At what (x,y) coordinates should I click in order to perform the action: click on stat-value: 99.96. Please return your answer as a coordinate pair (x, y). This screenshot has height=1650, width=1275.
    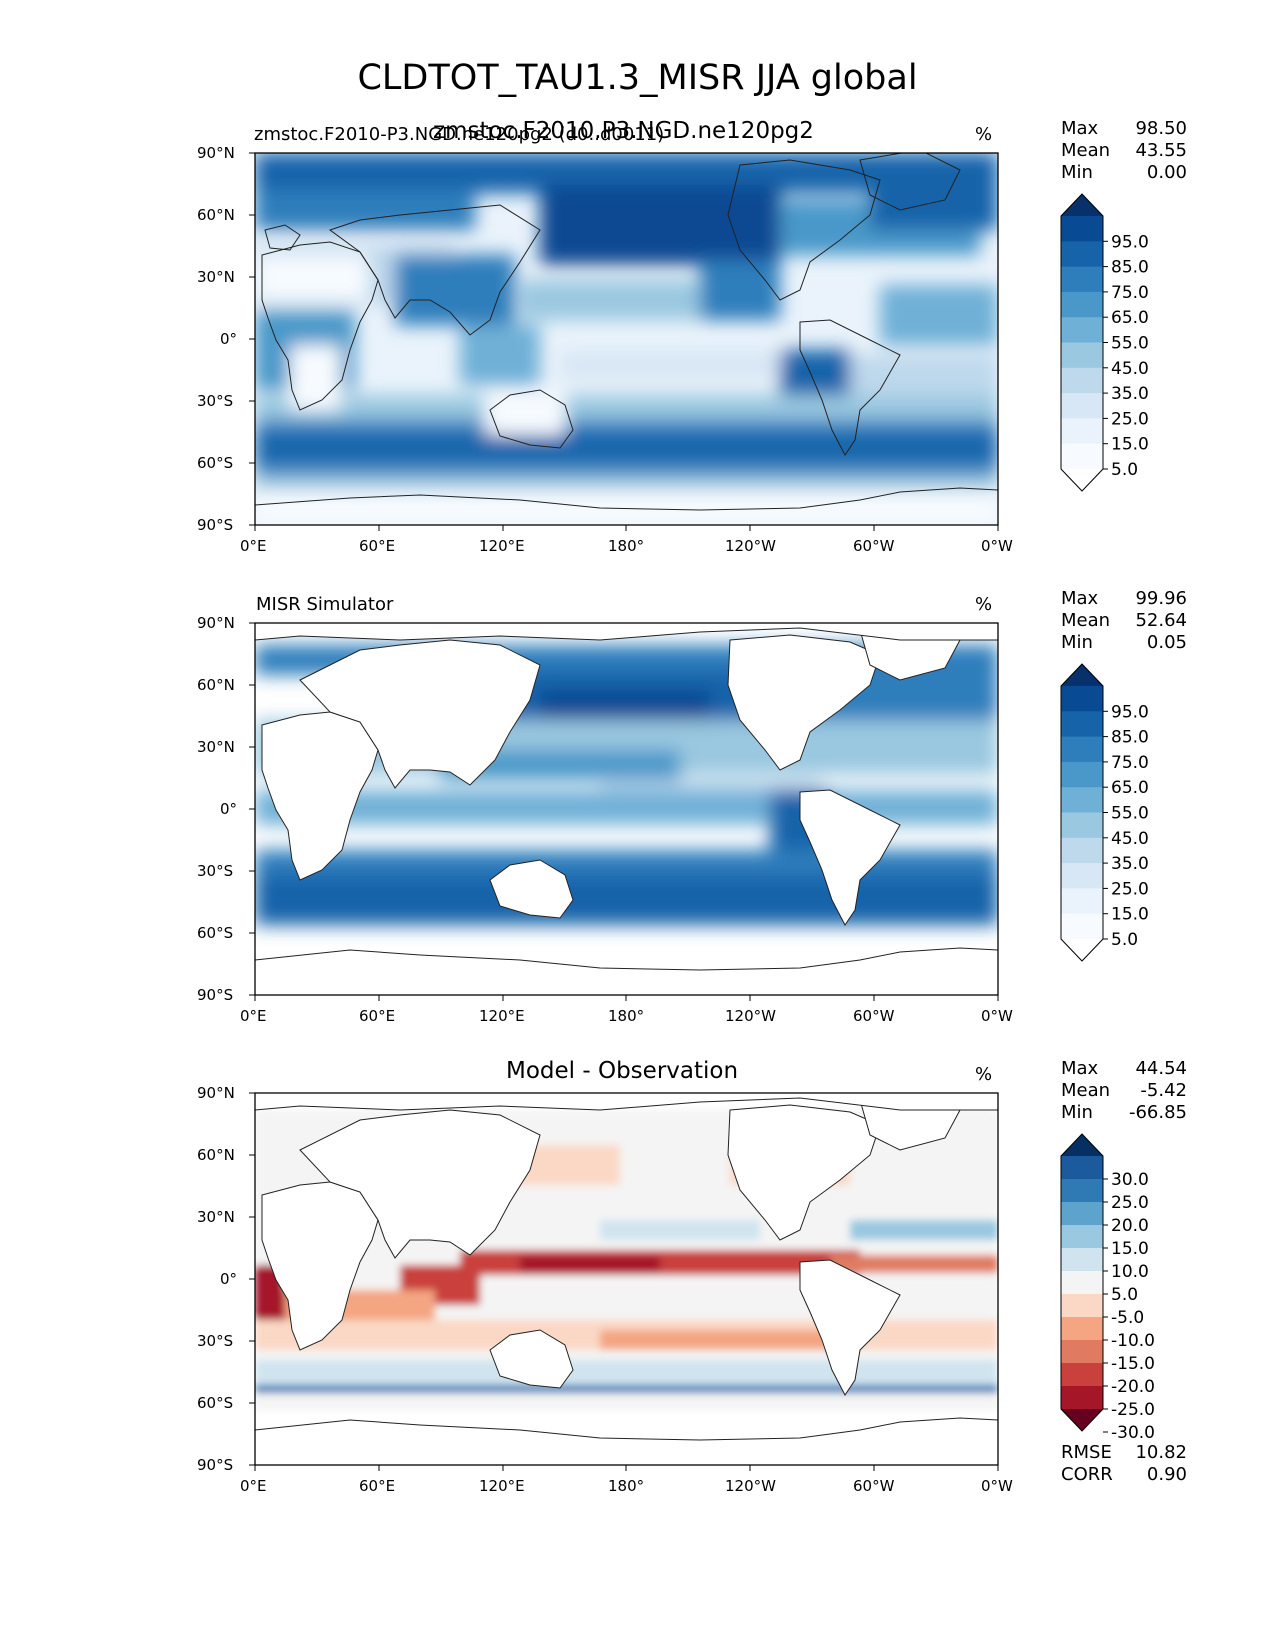
    Looking at the image, I should click on (1161, 598).